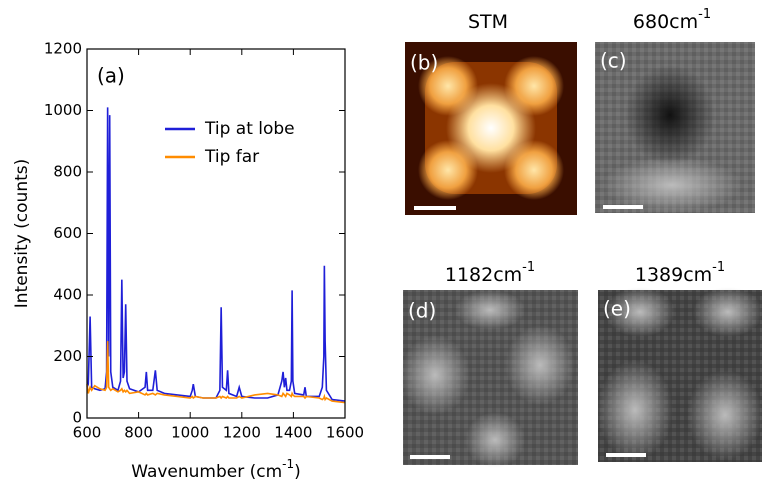 Image resolution: width=764 pixels, height=489 pixels. Describe the element at coordinates (77, 418) in the screenshot. I see `y-tick-label: 0` at that location.